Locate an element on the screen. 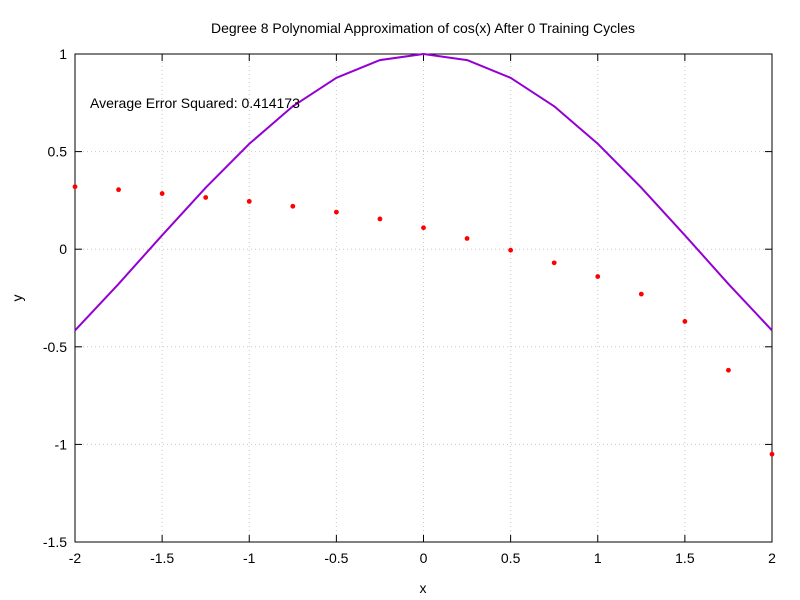 Image resolution: width=800 pixels, height=600 pixels. error-annotation: Average Error Squared: 0.414173 is located at coordinates (195, 103).